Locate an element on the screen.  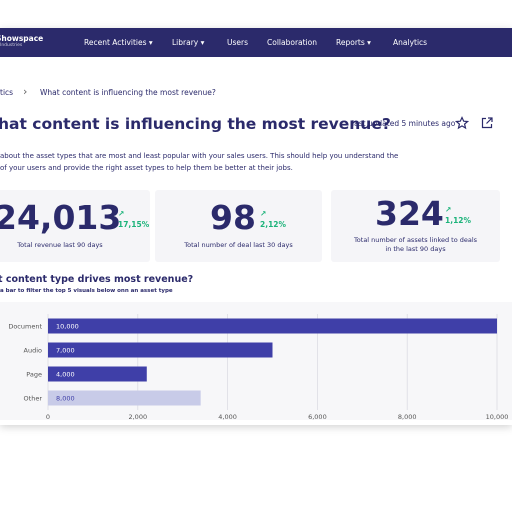
share-button is located at coordinates (487, 123).